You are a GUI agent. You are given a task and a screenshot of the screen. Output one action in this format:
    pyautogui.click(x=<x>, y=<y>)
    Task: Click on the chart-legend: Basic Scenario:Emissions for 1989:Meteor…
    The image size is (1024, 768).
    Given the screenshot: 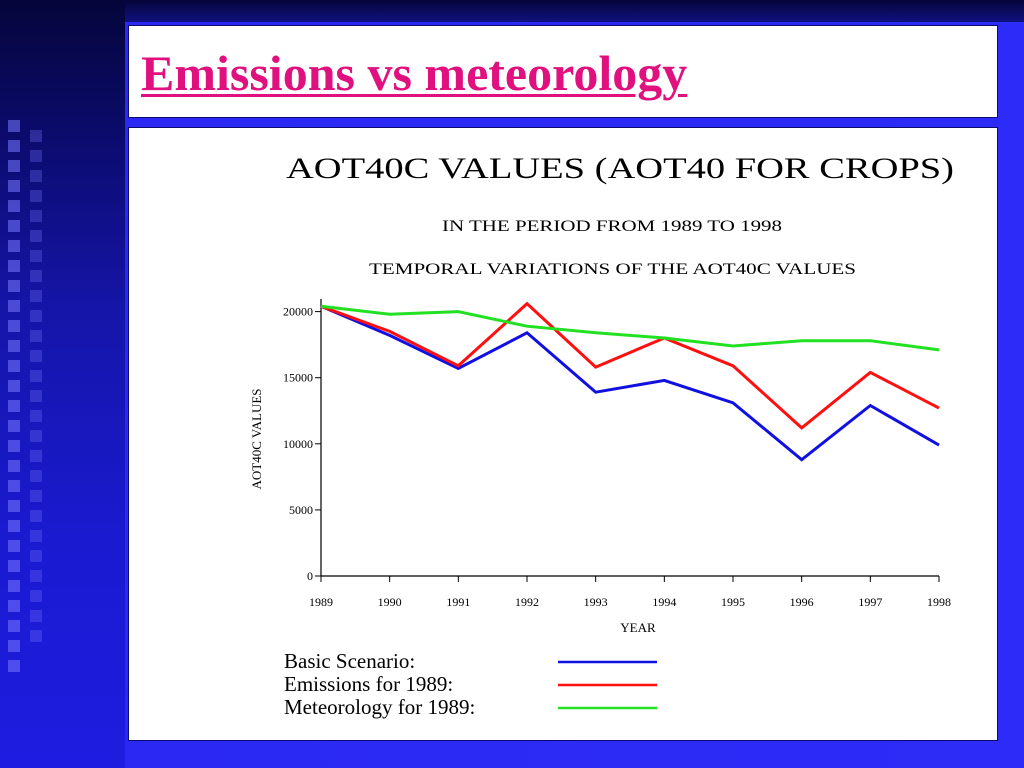 What is the action you would take?
    pyautogui.click(x=470, y=684)
    